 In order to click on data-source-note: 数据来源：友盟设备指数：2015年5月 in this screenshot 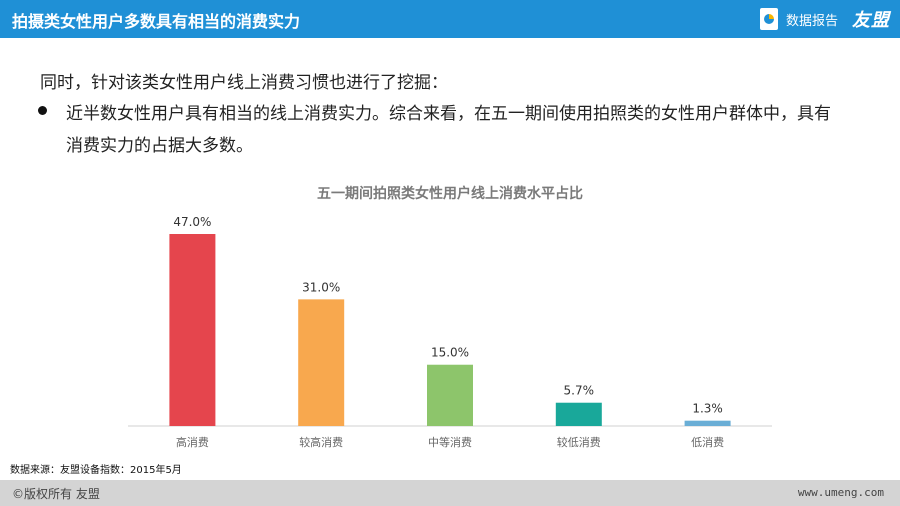, I will do `click(96, 470)`.